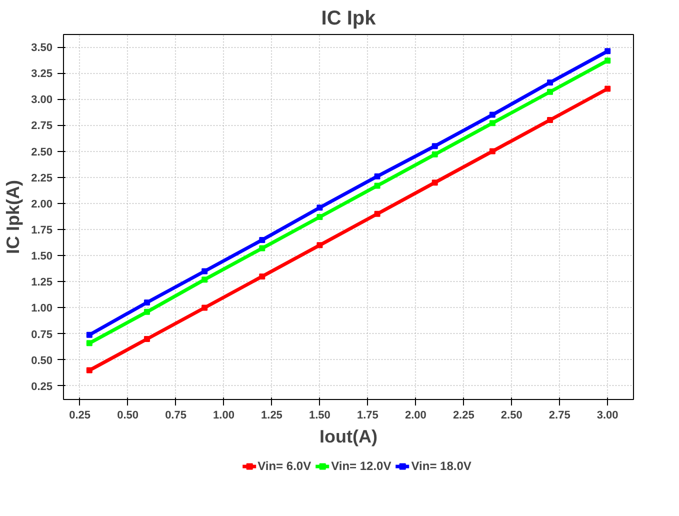 The image size is (679, 516). Describe the element at coordinates (42, 308) in the screenshot. I see `y-tick-label: 1.00` at that location.